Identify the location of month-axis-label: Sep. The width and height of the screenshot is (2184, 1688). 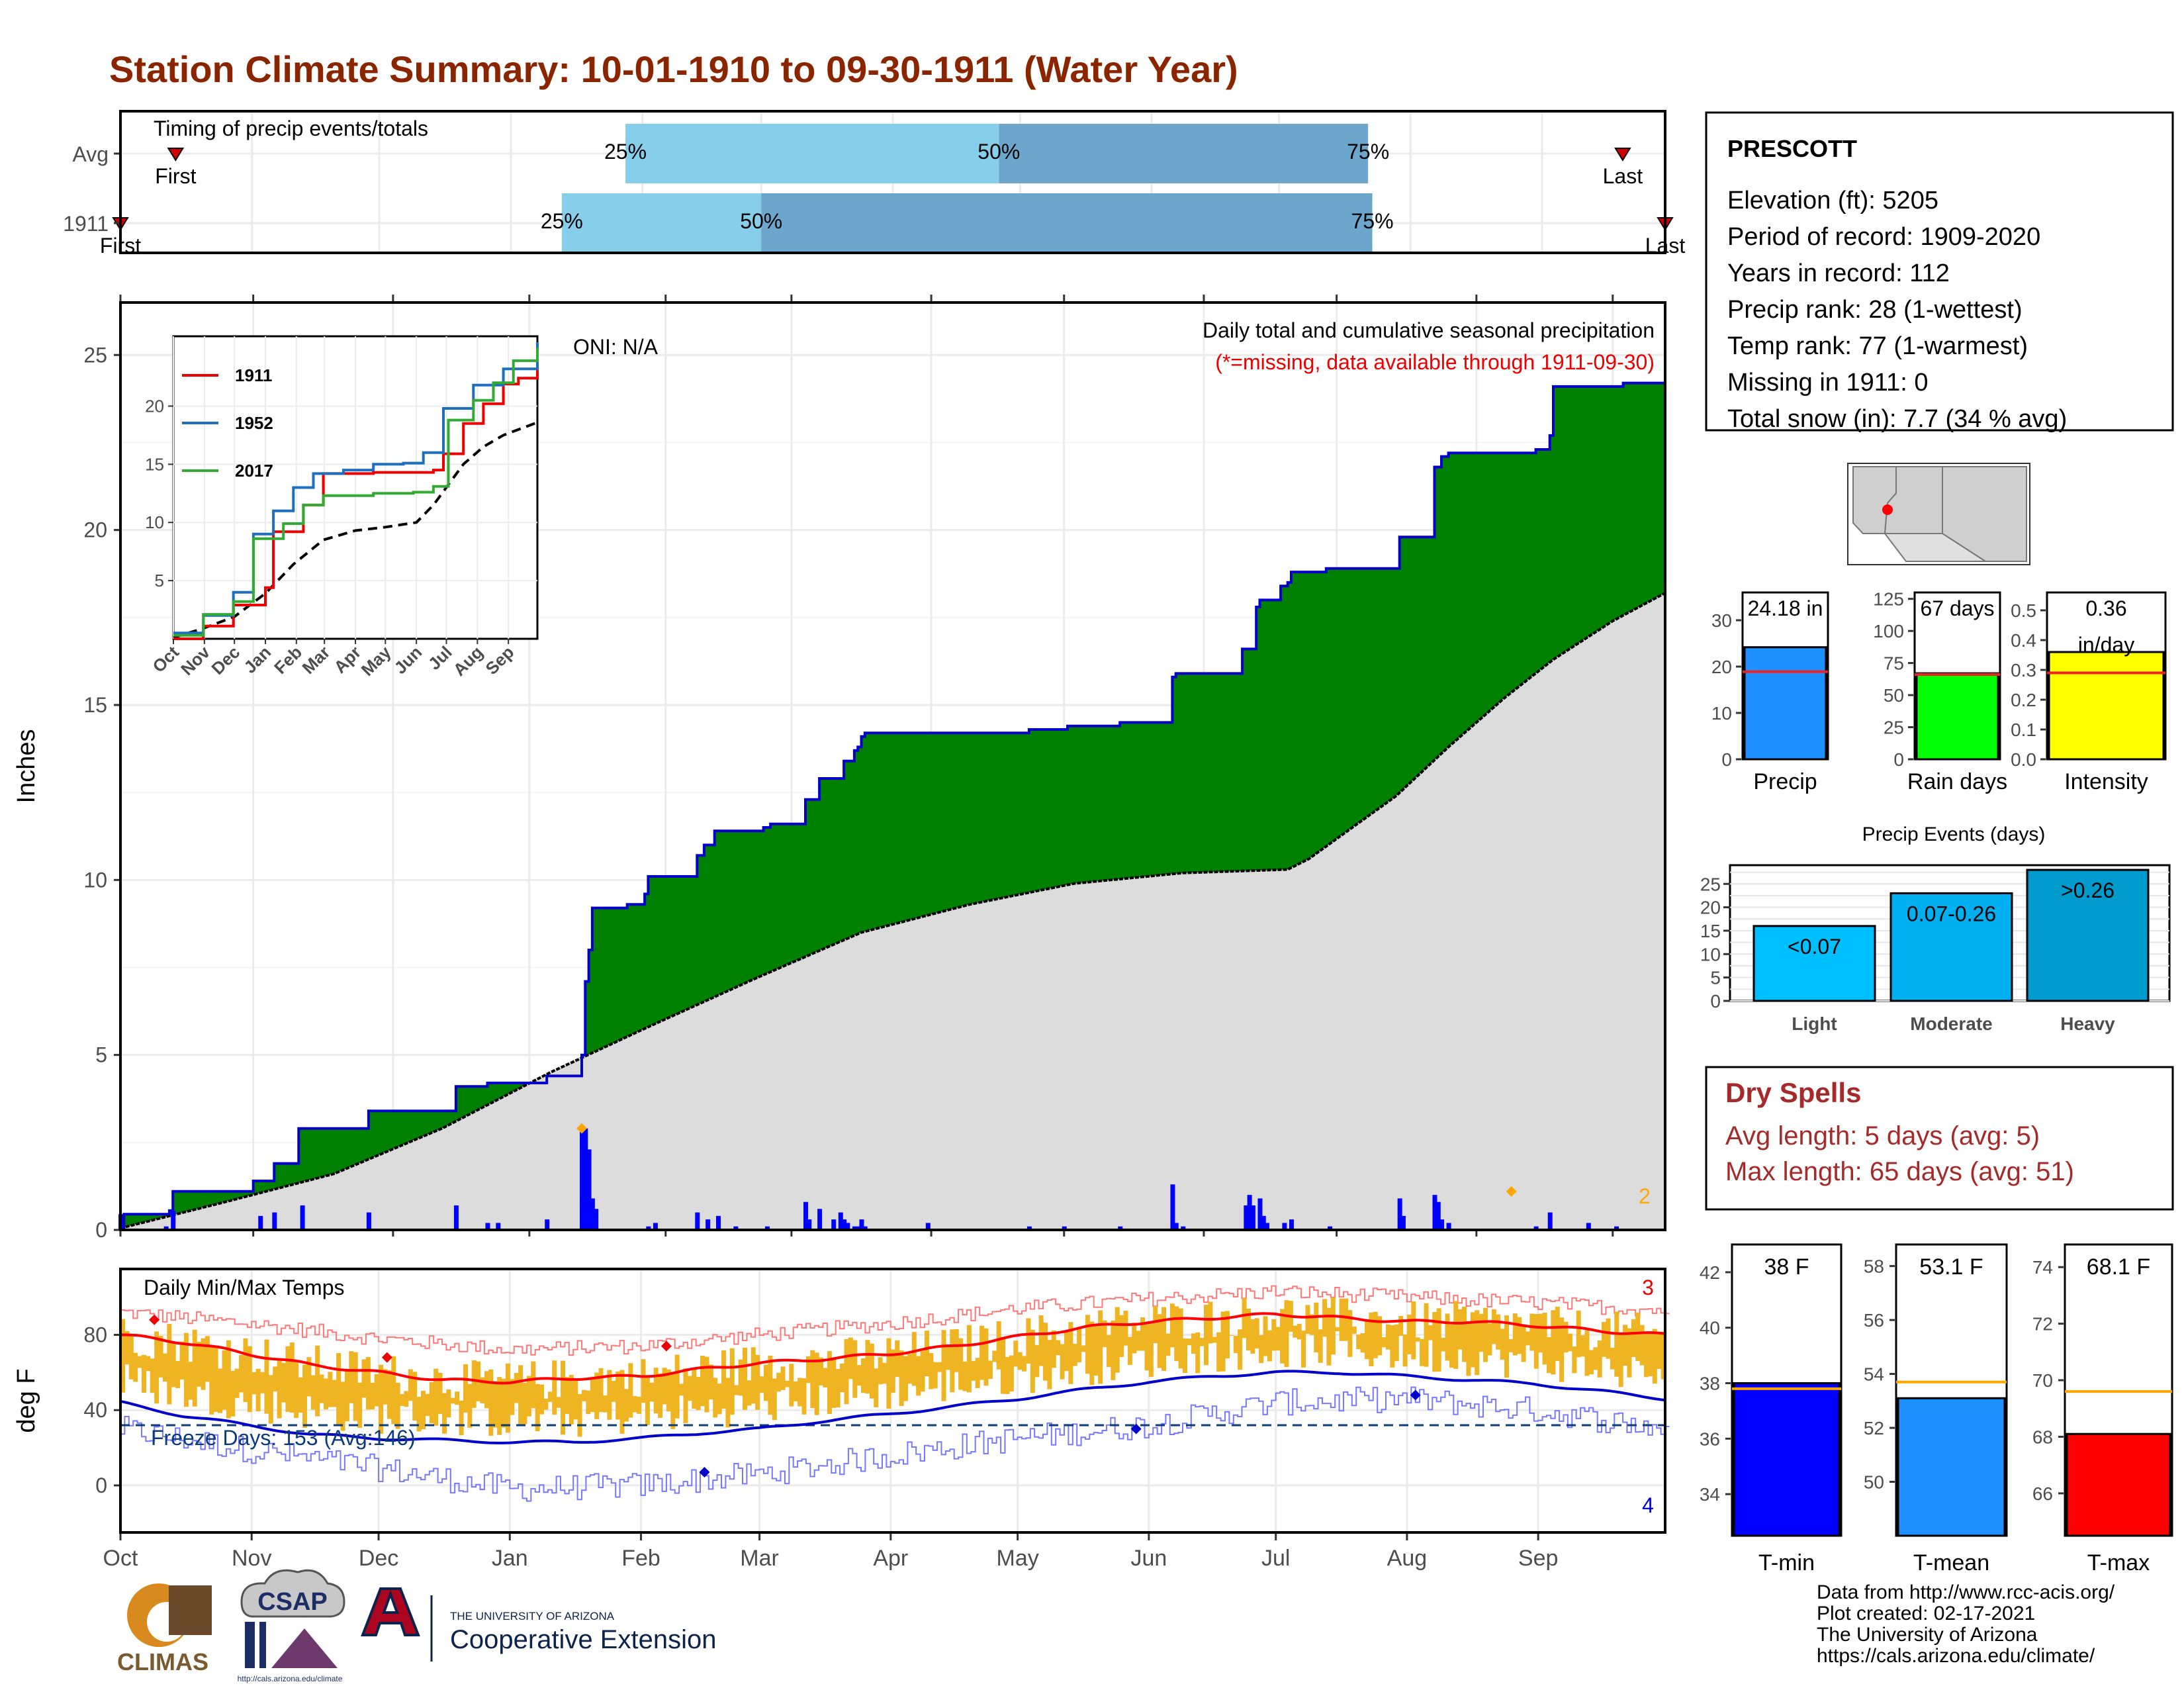
(1538, 1558).